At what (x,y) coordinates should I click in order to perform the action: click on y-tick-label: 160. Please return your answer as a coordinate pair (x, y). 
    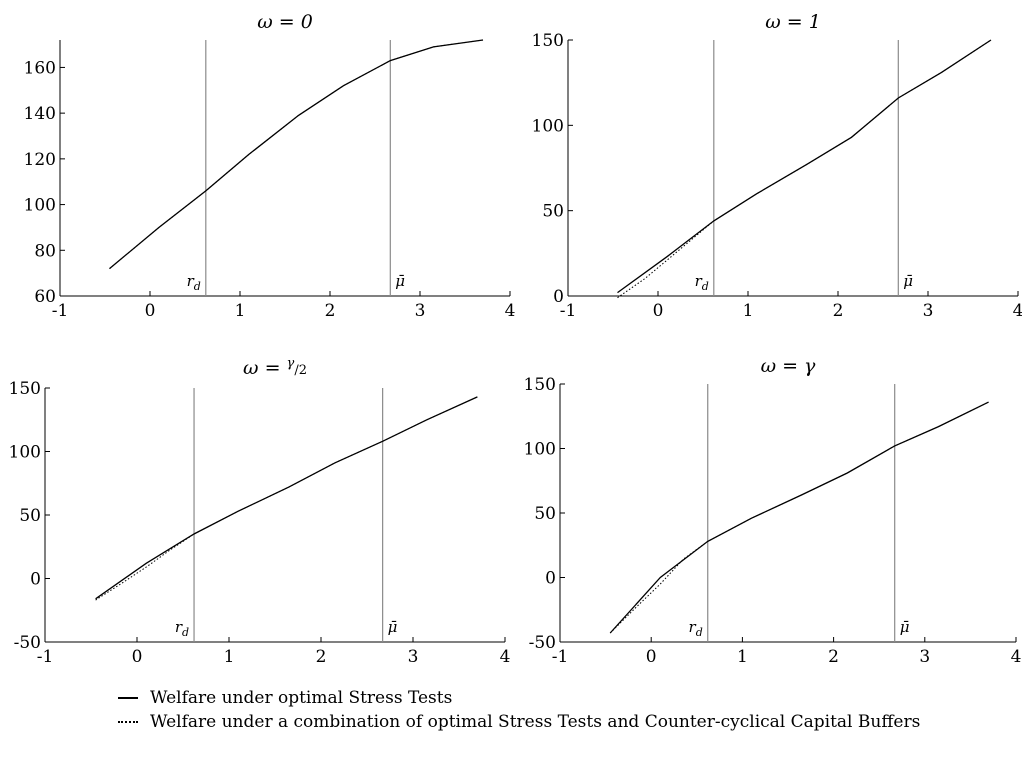
    Looking at the image, I should click on (40, 68).